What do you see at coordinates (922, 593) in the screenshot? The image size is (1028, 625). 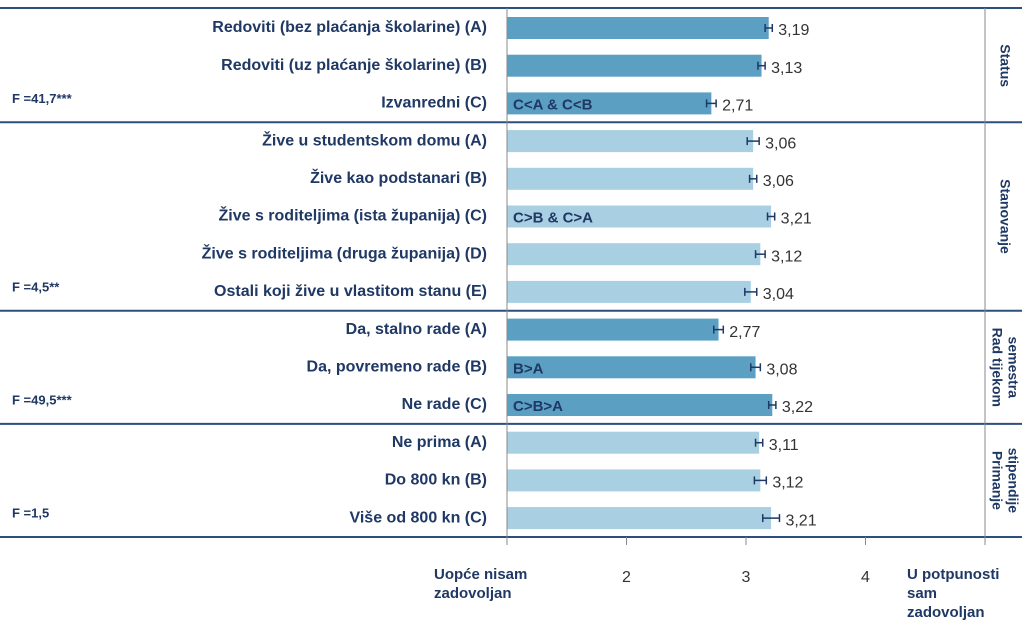 I see `x-tick-label: sam` at bounding box center [922, 593].